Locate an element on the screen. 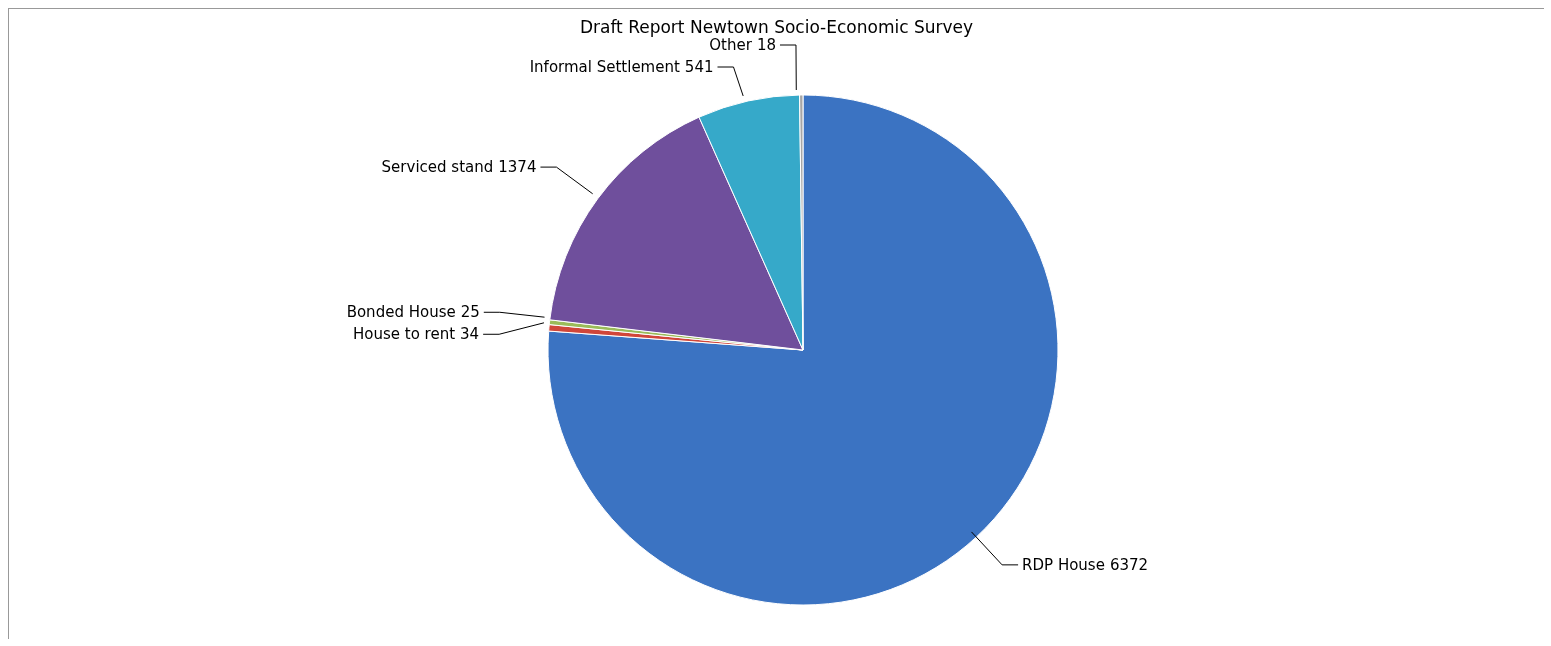 This screenshot has height=646, width=1551. data-label: 1374 is located at coordinates (517, 167).